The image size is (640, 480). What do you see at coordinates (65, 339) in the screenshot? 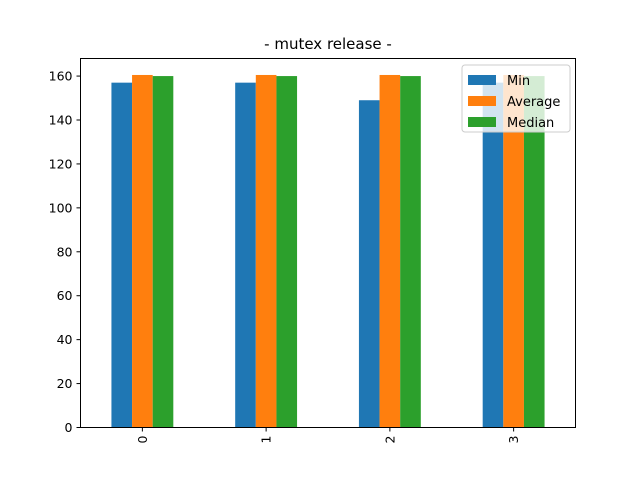
I see `y-tick-label-40: 40` at bounding box center [65, 339].